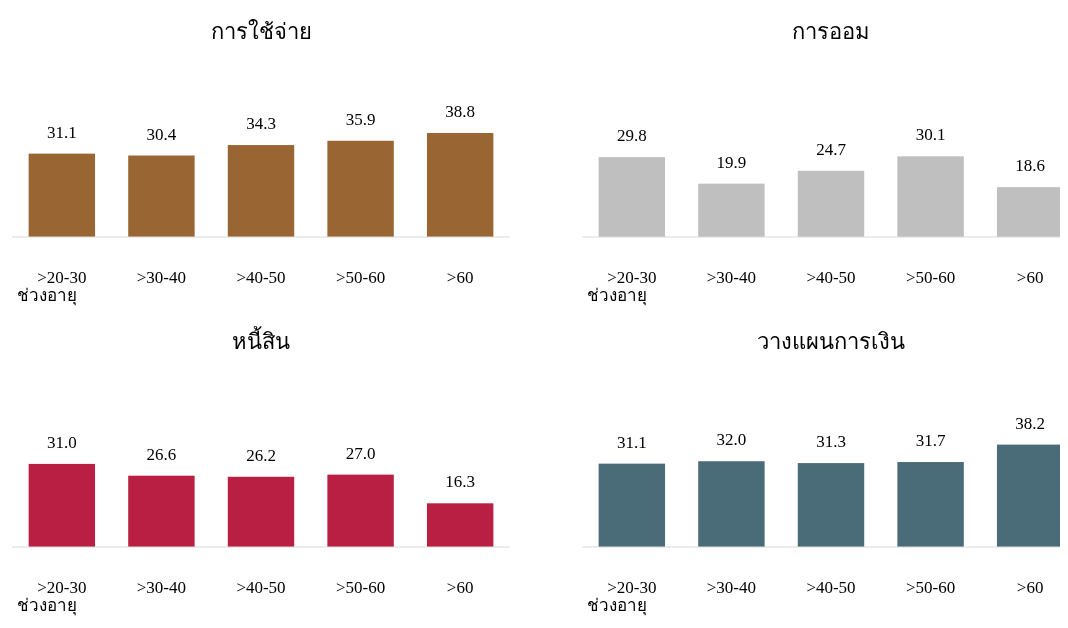  What do you see at coordinates (161, 454) in the screenshot?
I see `data-label: 26.6` at bounding box center [161, 454].